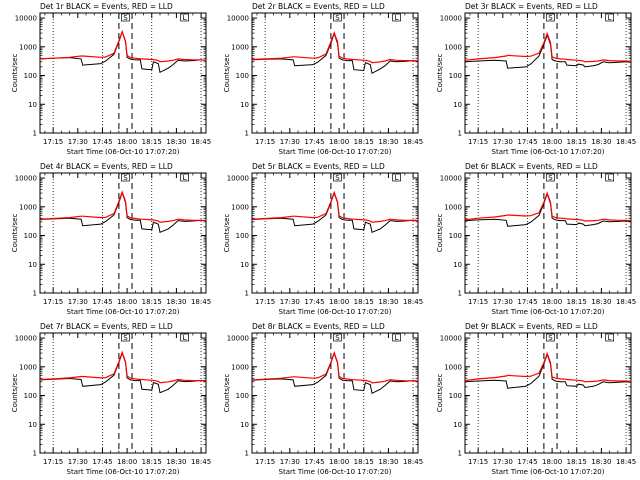  Describe the element at coordinates (106, 326) in the screenshot. I see `chart-title: Det 7r BLACK = Events, RED = LLD` at that location.